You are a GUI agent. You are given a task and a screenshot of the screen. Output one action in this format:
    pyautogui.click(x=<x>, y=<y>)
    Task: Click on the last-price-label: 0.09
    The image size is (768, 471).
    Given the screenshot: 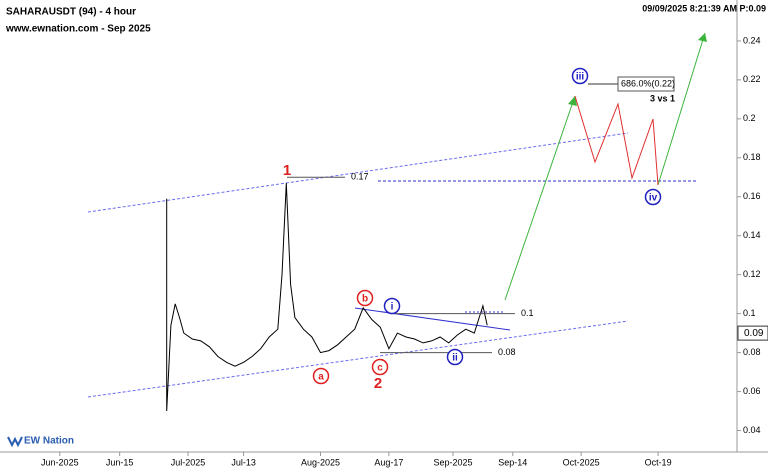 What is the action you would take?
    pyautogui.click(x=754, y=333)
    